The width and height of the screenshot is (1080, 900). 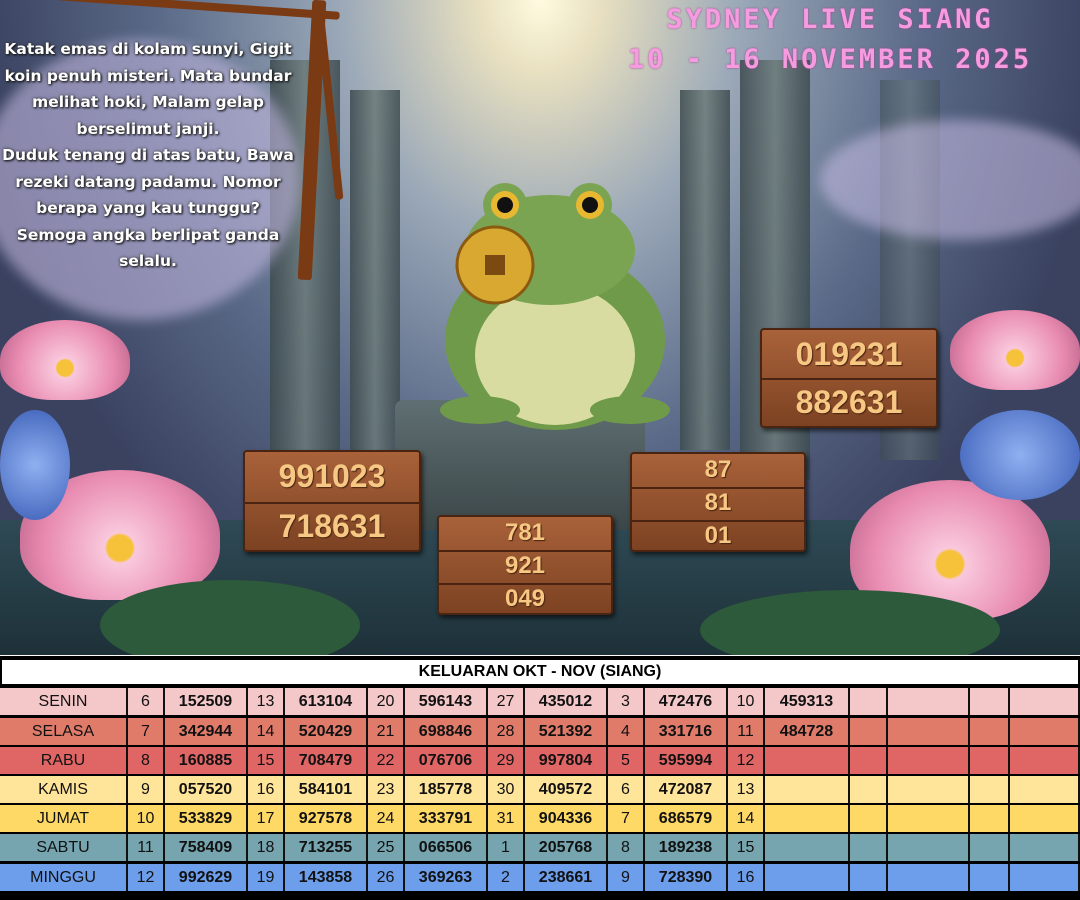 What do you see at coordinates (146, 877) in the screenshot?
I see `date-cell: 12` at bounding box center [146, 877].